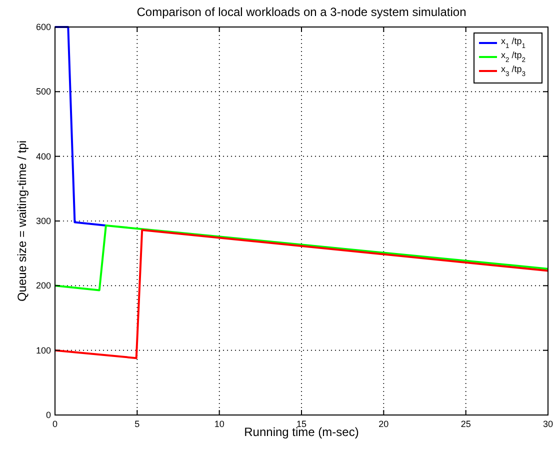 The image size is (553, 453). Describe the element at coordinates (137, 424) in the screenshot. I see `x-tick-label: 5` at that location.